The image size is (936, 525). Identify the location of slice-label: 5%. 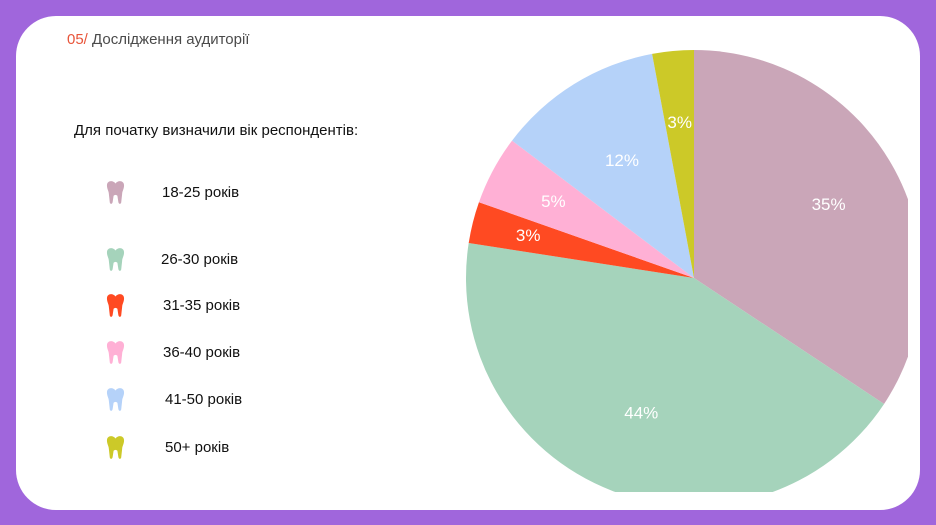
(553, 201).